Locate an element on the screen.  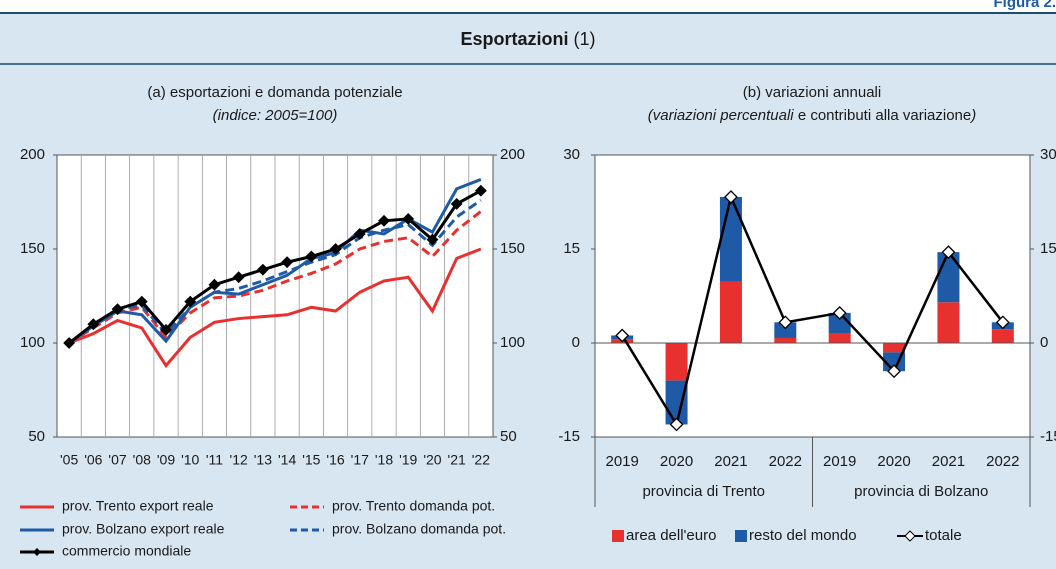
legend-label: commercio mondiale is located at coordinates (126, 551).